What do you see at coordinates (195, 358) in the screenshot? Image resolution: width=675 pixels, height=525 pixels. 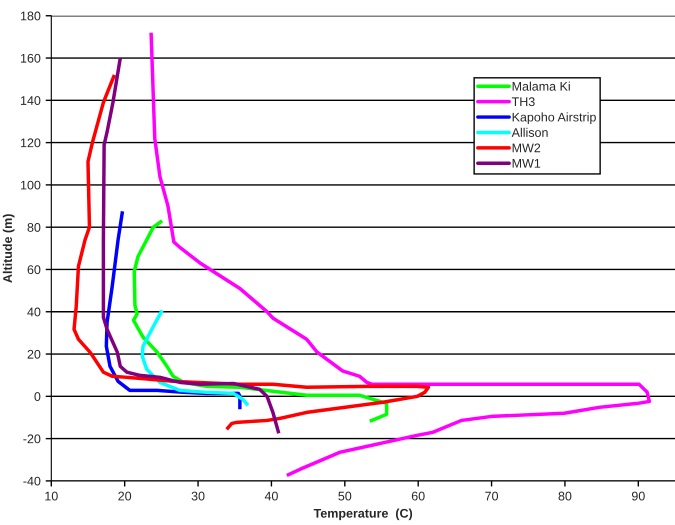 I see `line-series` at bounding box center [195, 358].